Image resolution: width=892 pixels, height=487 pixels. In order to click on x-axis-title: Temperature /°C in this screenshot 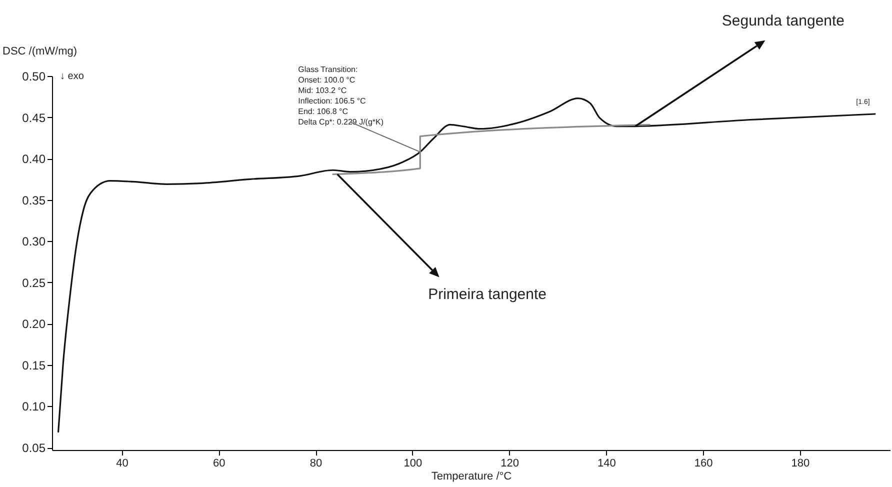, I will do `click(471, 476)`.